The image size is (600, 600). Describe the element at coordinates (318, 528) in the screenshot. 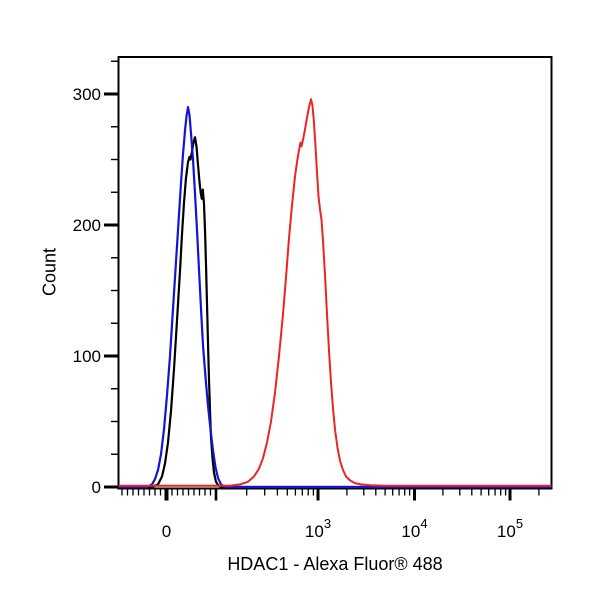

I see `x-tick-label: 10³` at that location.